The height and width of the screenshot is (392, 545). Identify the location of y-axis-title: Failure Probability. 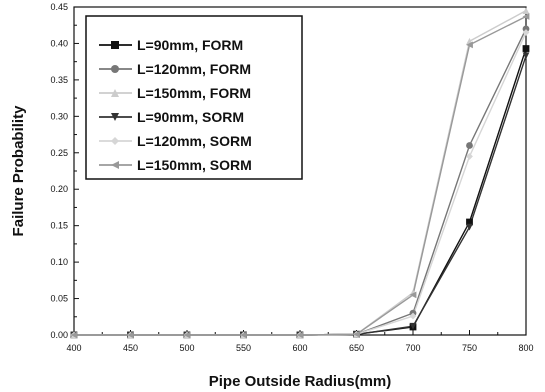
(18, 171).